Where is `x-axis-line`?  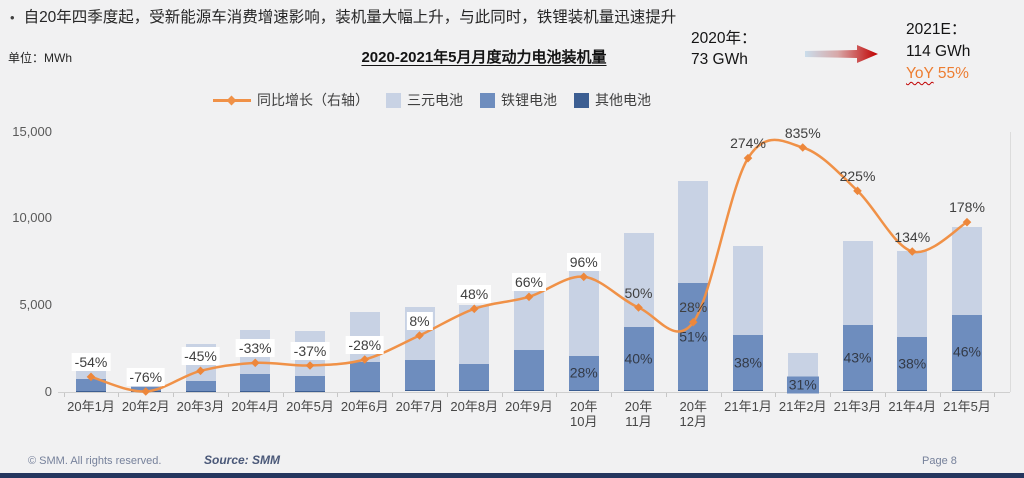 x-axis-line is located at coordinates (534, 392).